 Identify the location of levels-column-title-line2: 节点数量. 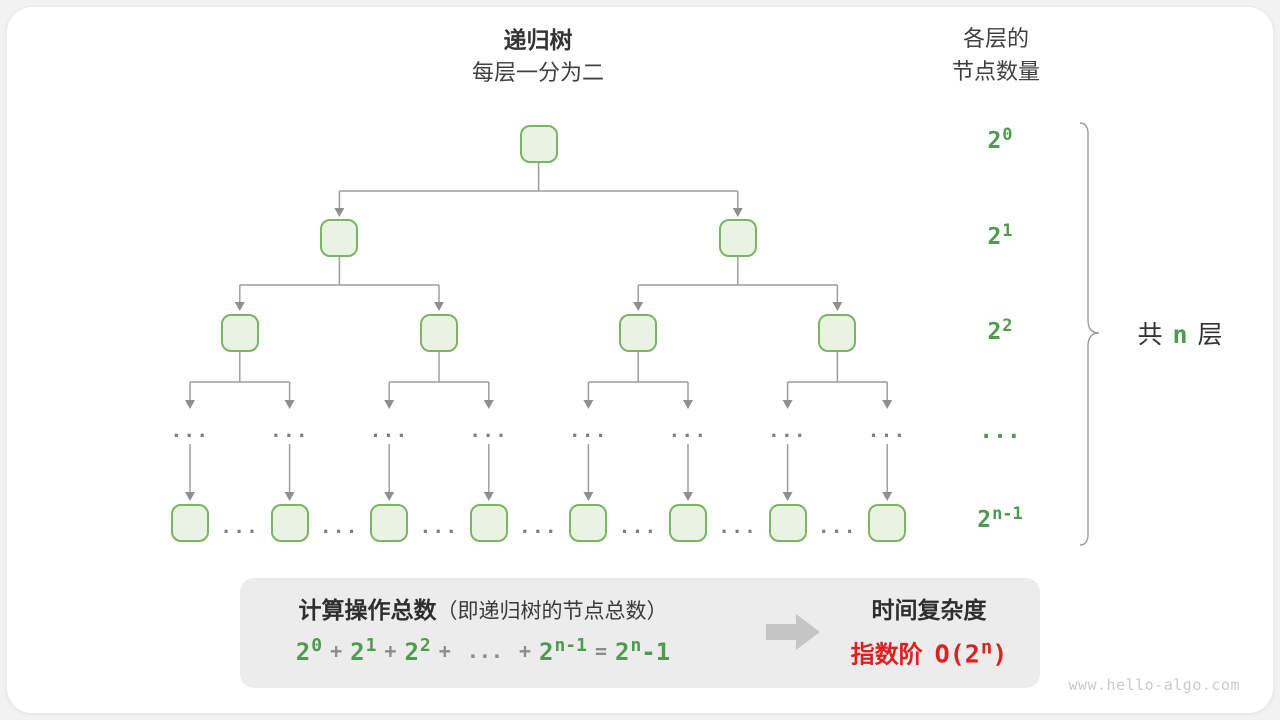
(996, 71).